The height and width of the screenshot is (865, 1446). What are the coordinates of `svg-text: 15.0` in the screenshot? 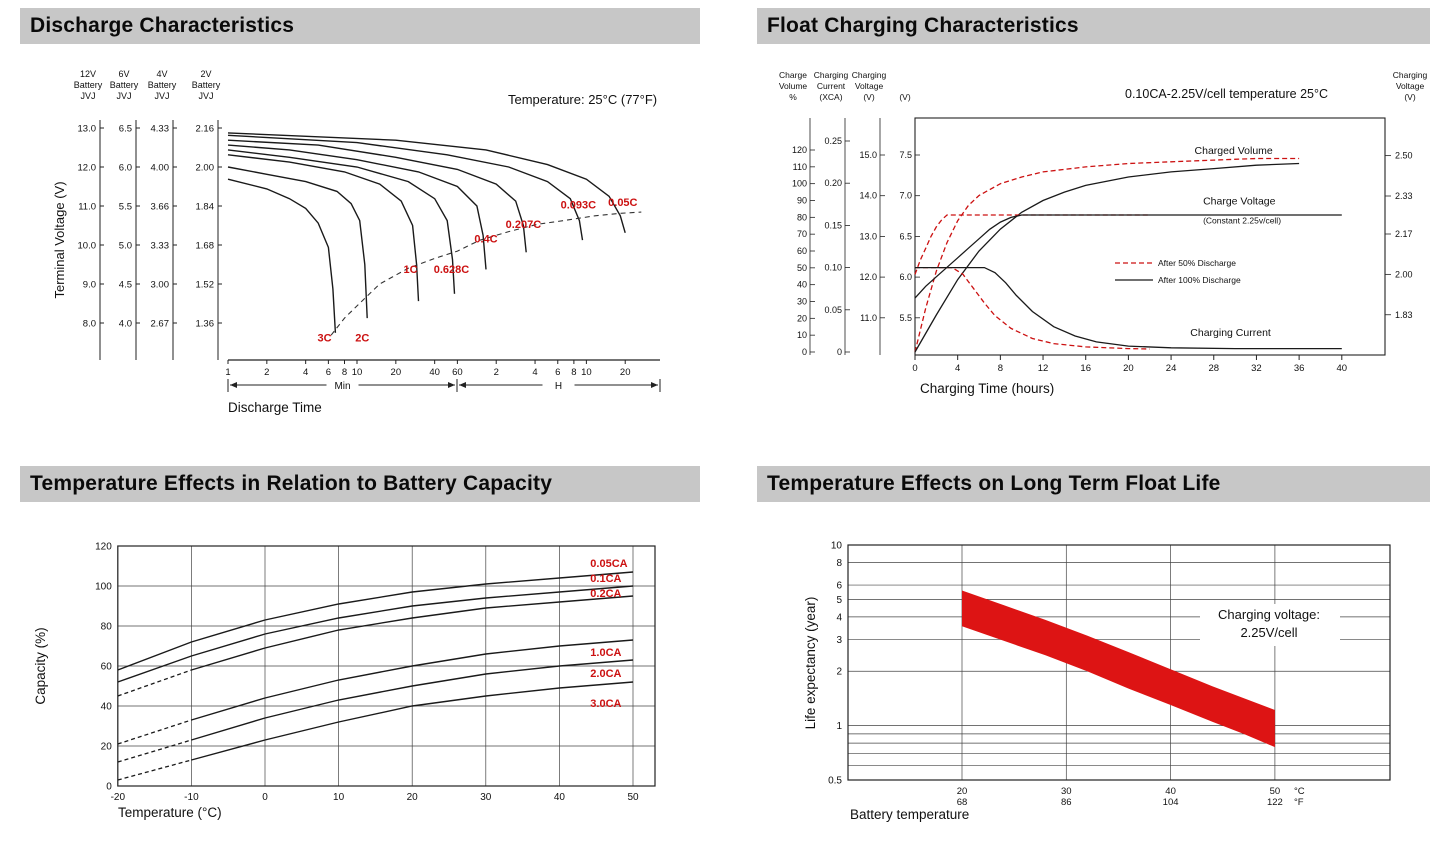 It's located at (868, 155).